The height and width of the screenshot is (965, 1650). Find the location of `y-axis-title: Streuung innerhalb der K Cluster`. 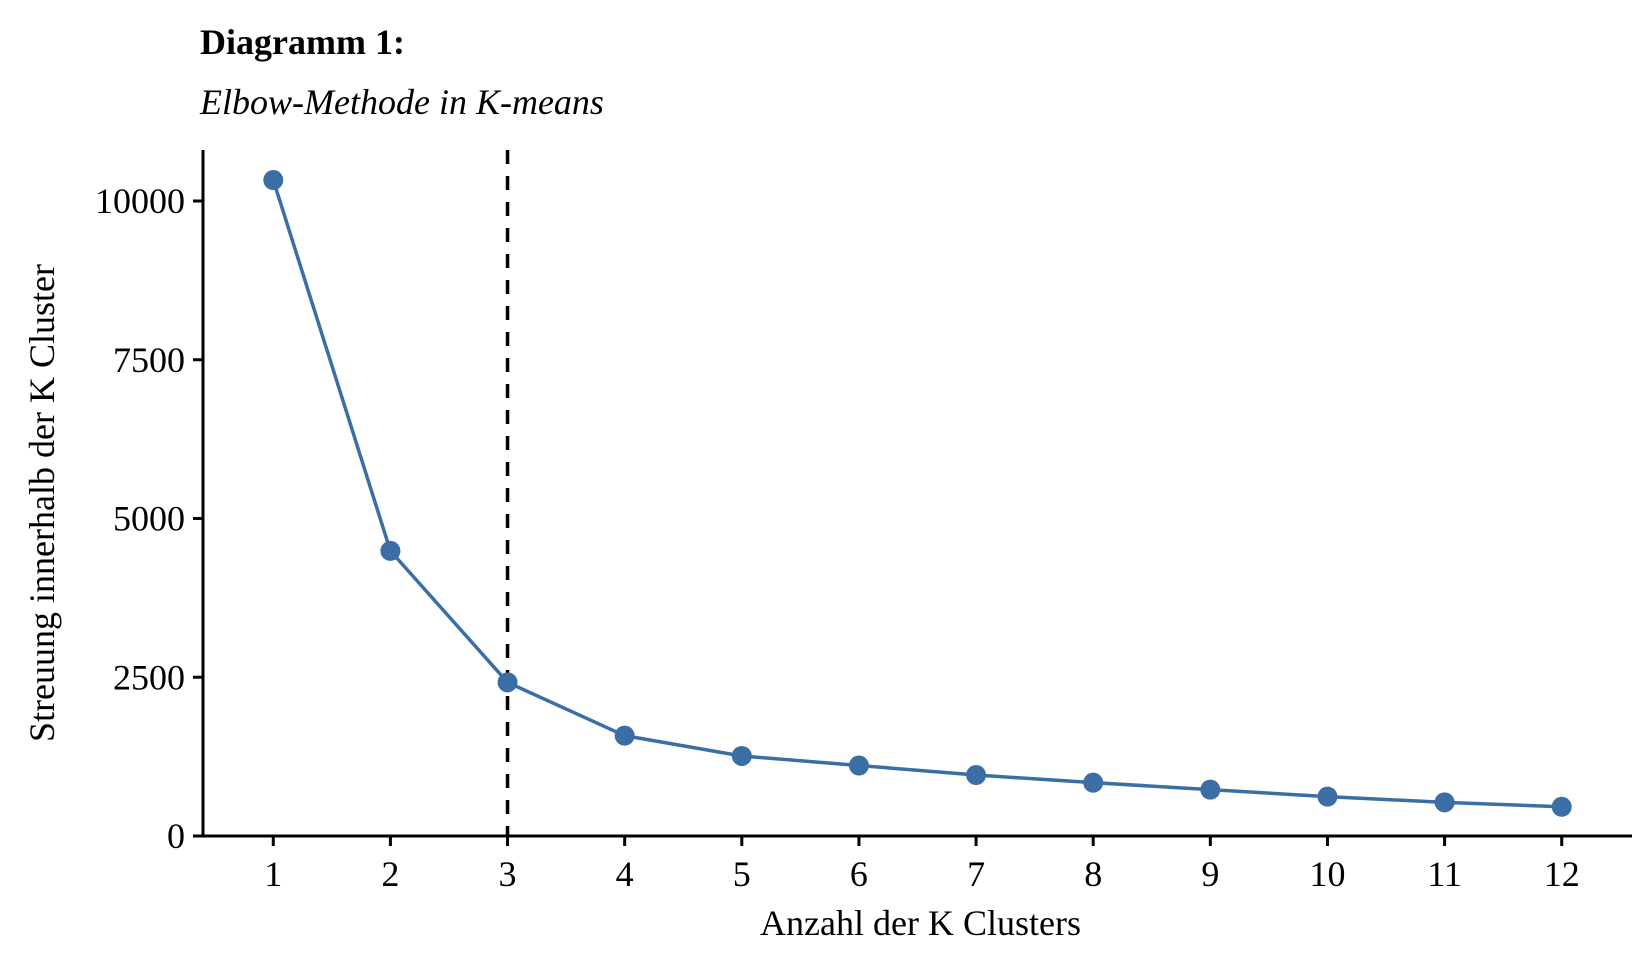

y-axis-title: Streuung innerhalb der K Cluster is located at coordinates (42, 503).